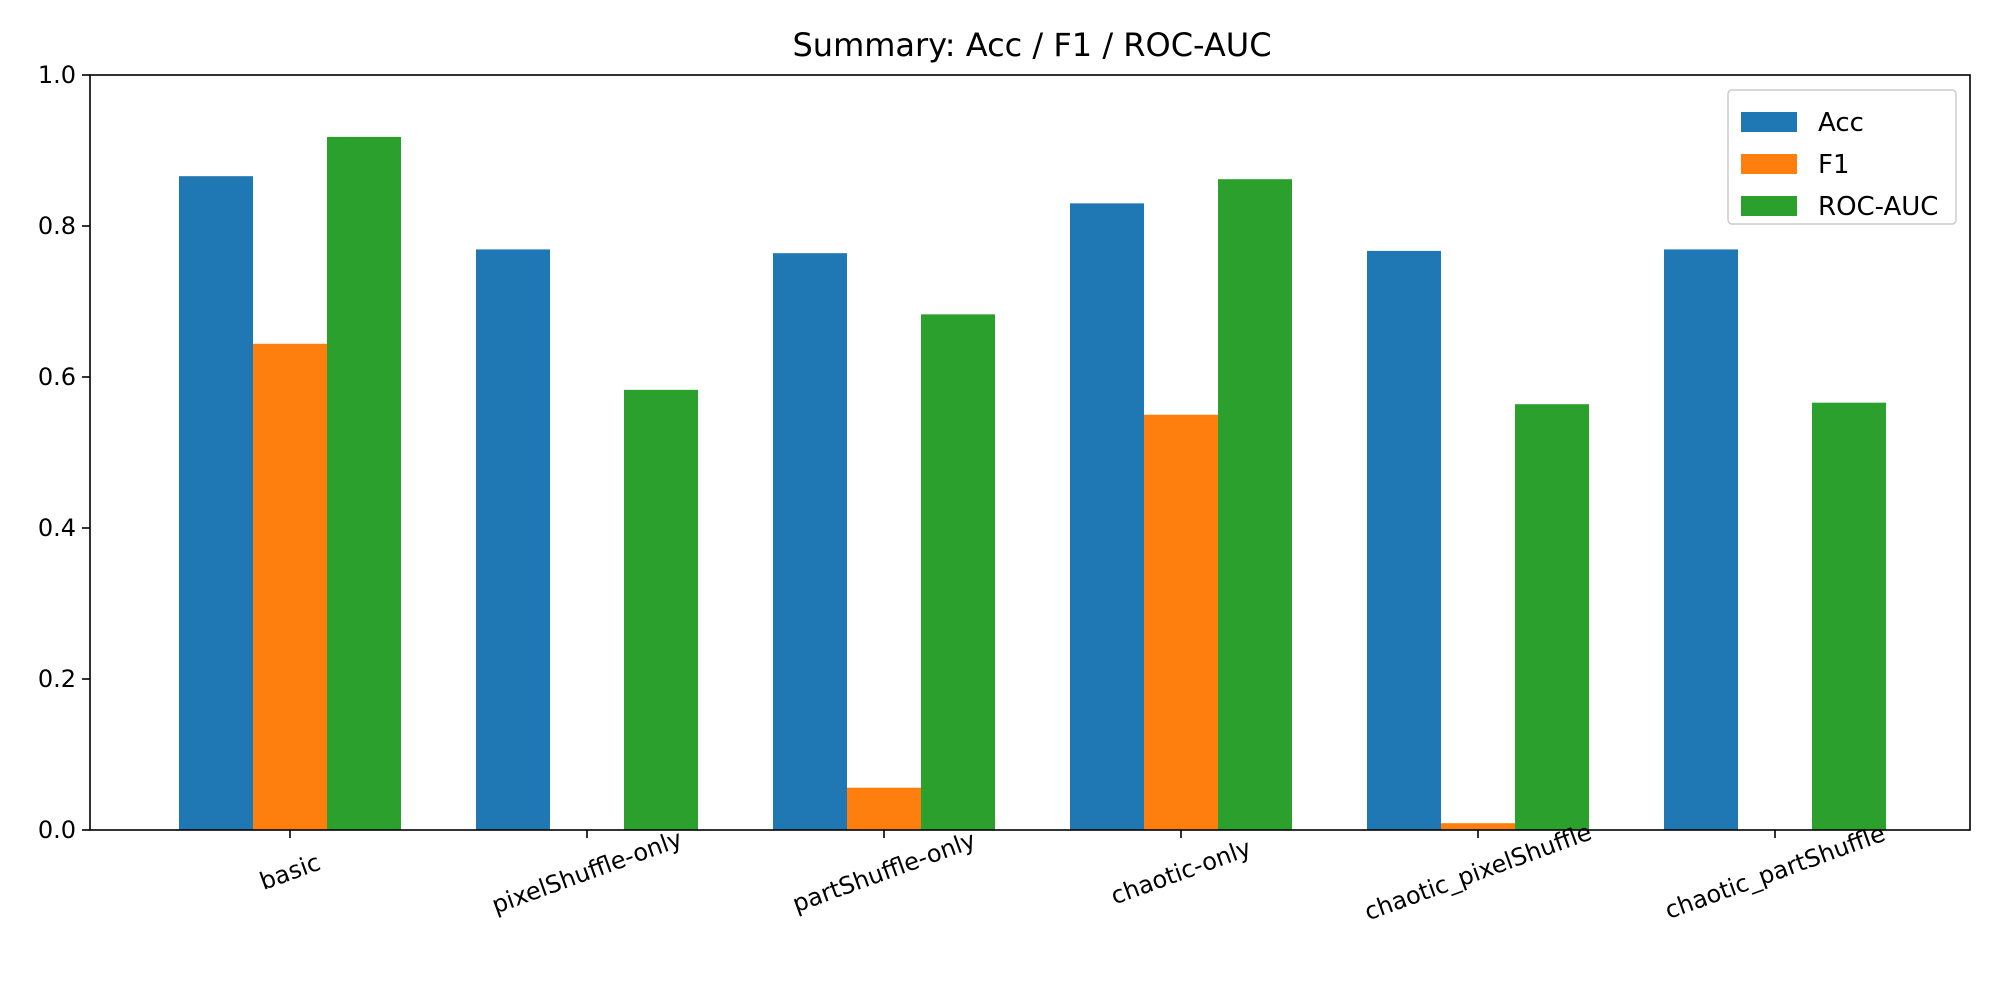 The width and height of the screenshot is (2000, 1000). What do you see at coordinates (57, 679) in the screenshot?
I see `y-tick-label: 0.2` at bounding box center [57, 679].